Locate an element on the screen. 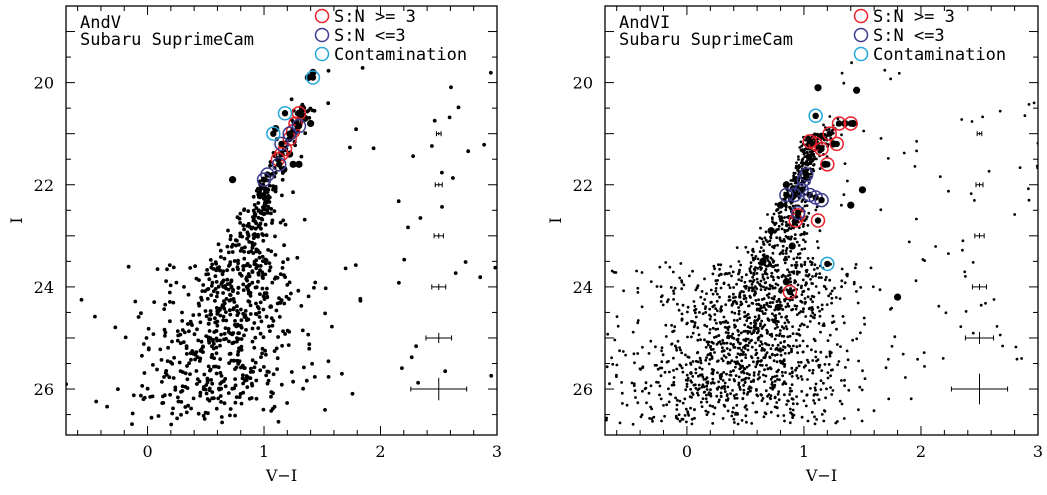 The width and height of the screenshot is (1047, 495). sn-low-star is located at coordinates (299, 126).